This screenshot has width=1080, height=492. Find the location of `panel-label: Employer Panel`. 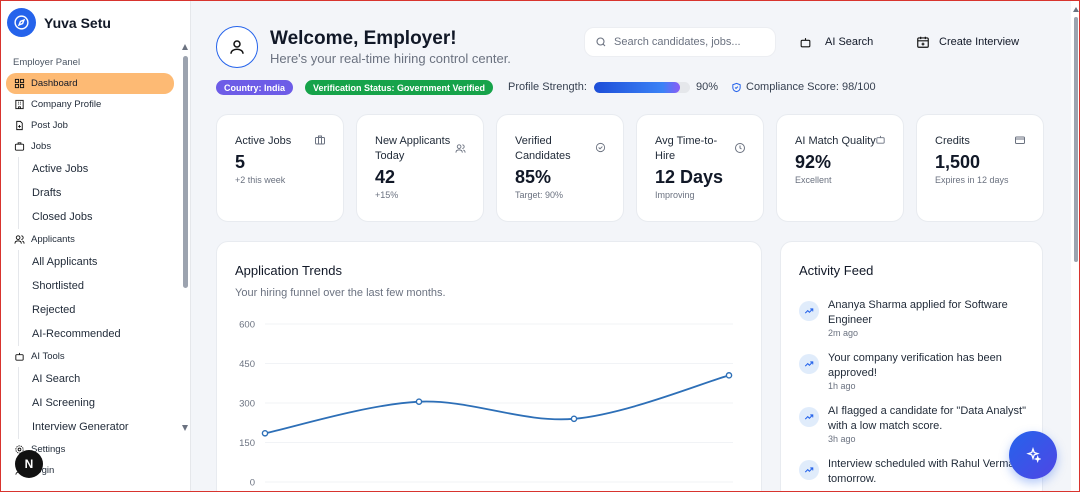

panel-label: Employer Panel is located at coordinates (47, 62).